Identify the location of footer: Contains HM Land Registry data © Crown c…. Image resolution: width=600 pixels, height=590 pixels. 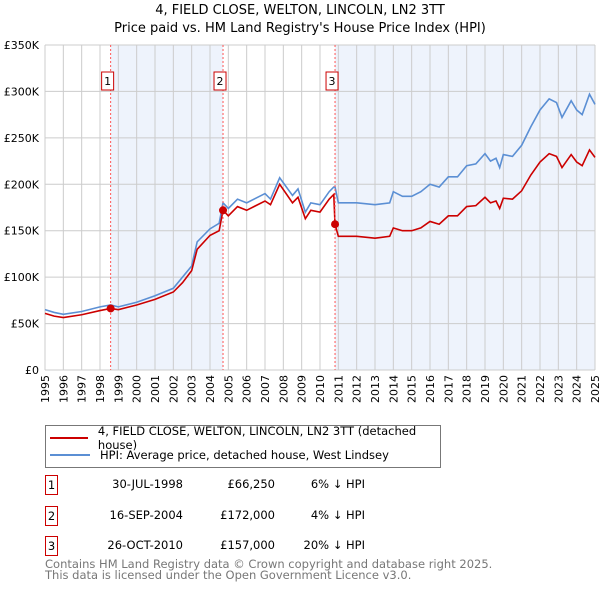
(269, 569).